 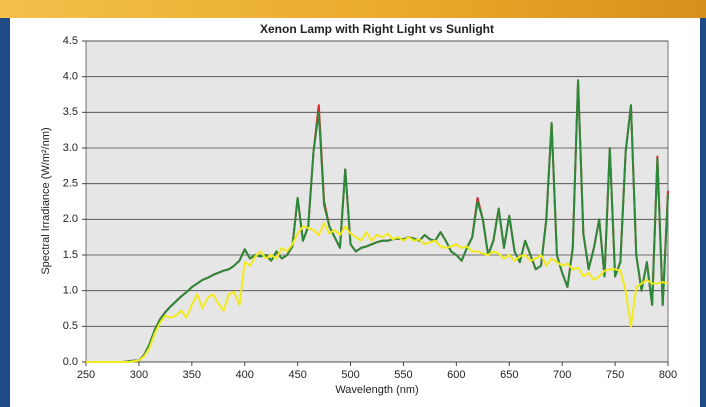 What do you see at coordinates (456, 375) in the screenshot?
I see `x-tick-label: 600` at bounding box center [456, 375].